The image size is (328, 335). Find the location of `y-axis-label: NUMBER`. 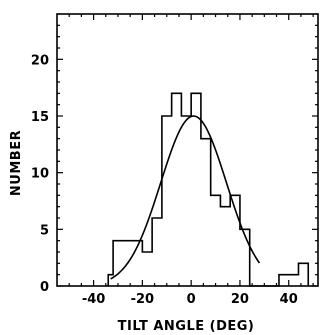

y-axis-label: NUMBER is located at coordinates (16, 163).